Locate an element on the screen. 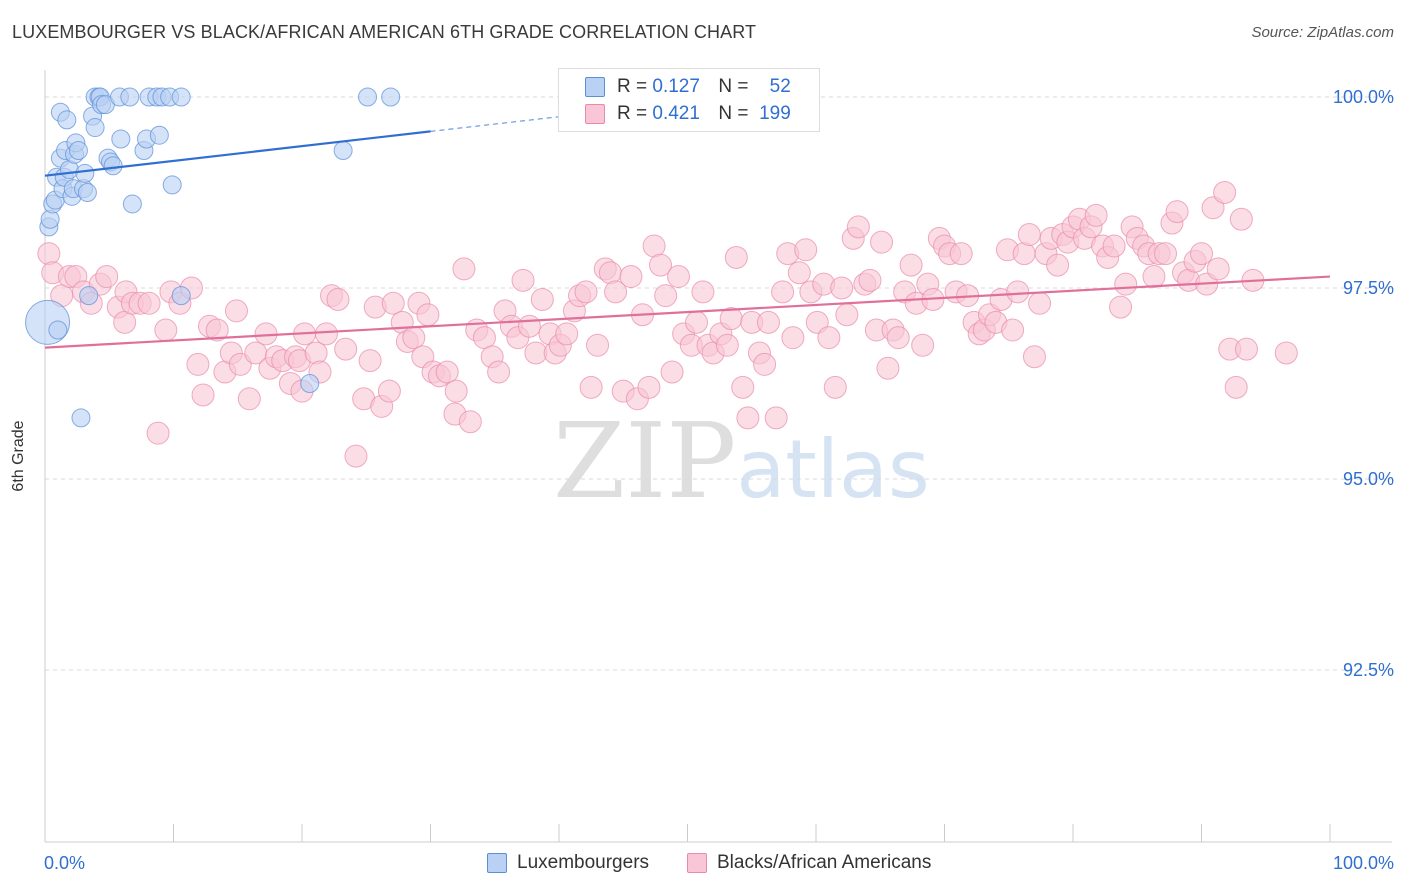  legend-item-luxembourgers: Luxembourgers is located at coordinates (568, 863).